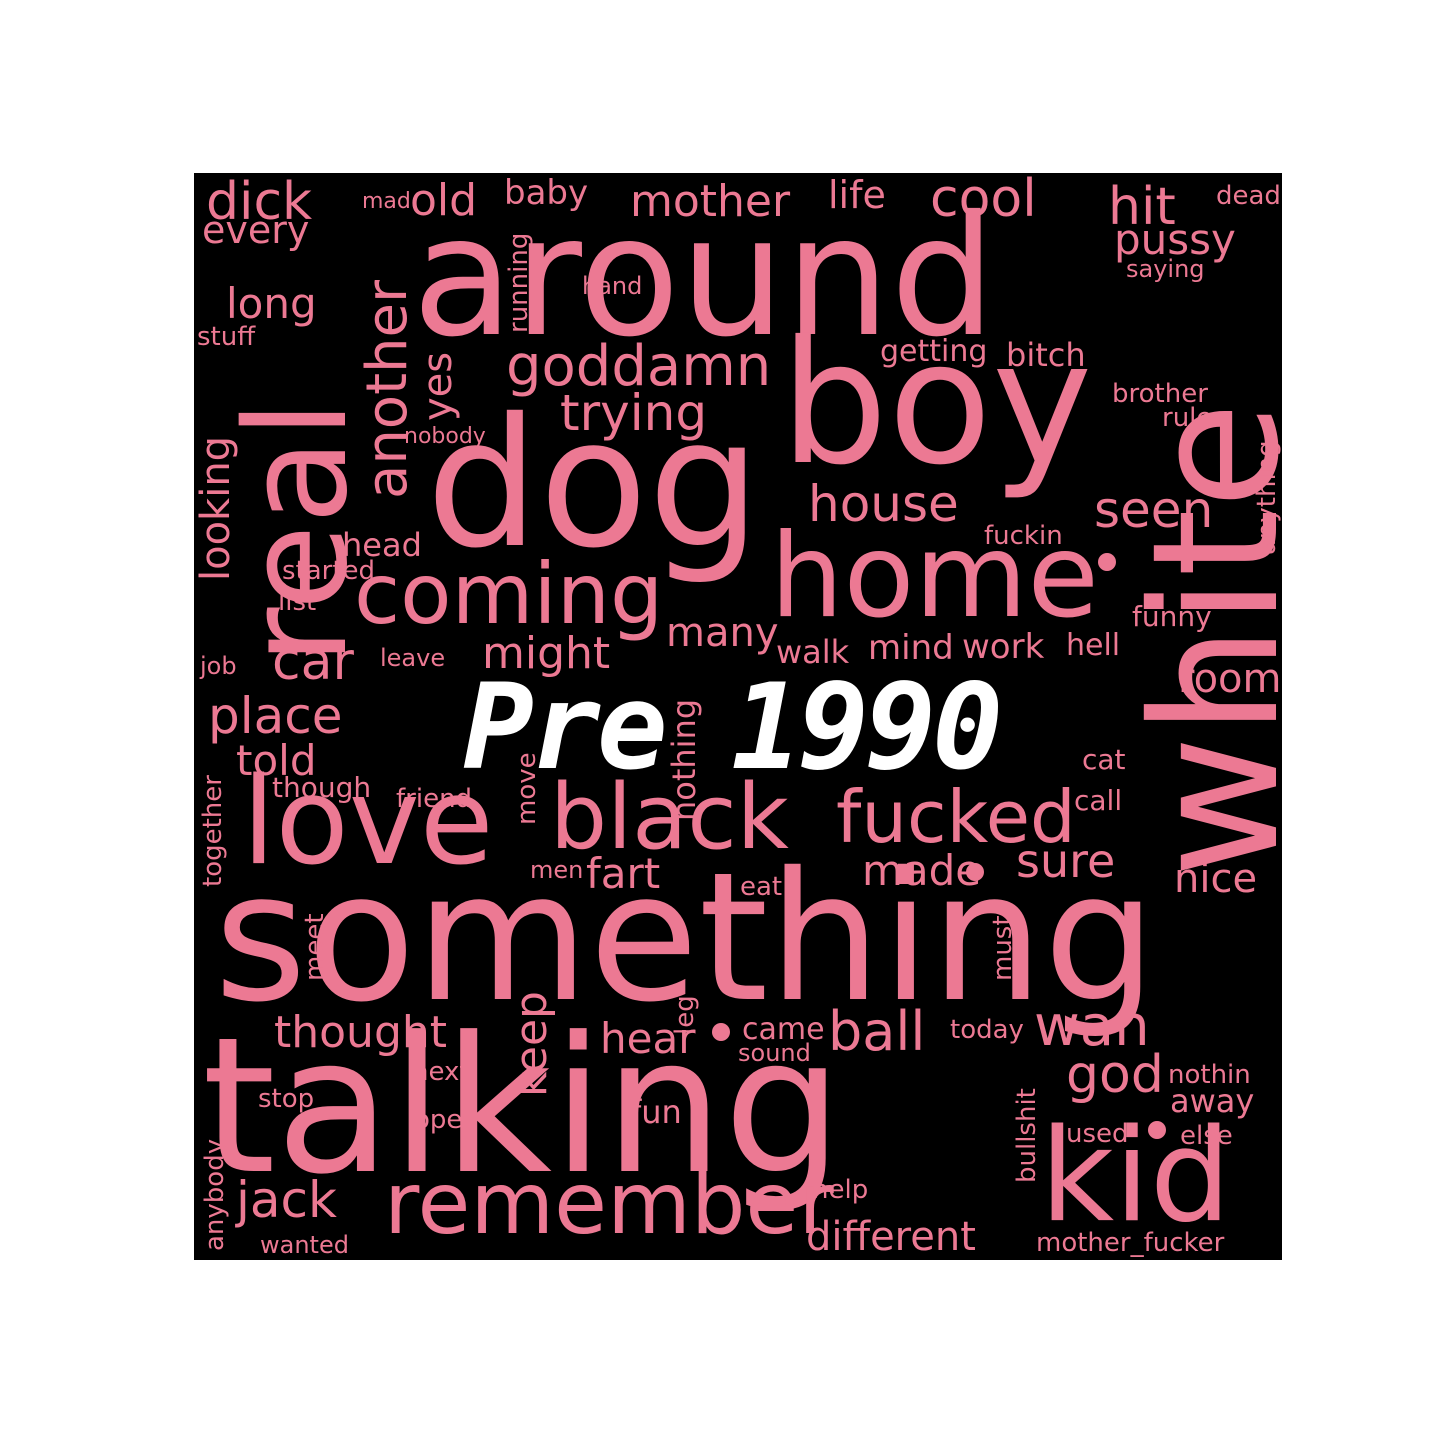 The width and height of the screenshot is (1440, 1440). What do you see at coordinates (1003, 647) in the screenshot?
I see `word-work: work` at bounding box center [1003, 647].